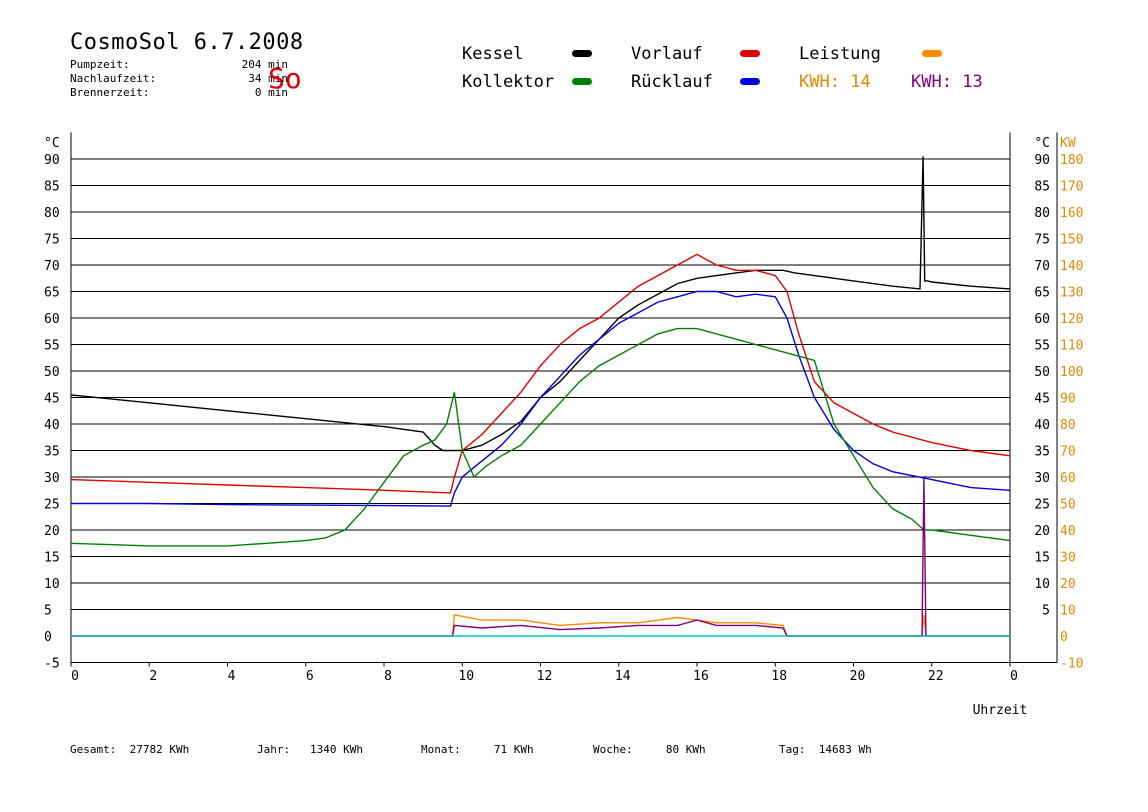 The width and height of the screenshot is (1148, 812). I want to click on kwh-readout-2: KWH: 13, so click(947, 82).